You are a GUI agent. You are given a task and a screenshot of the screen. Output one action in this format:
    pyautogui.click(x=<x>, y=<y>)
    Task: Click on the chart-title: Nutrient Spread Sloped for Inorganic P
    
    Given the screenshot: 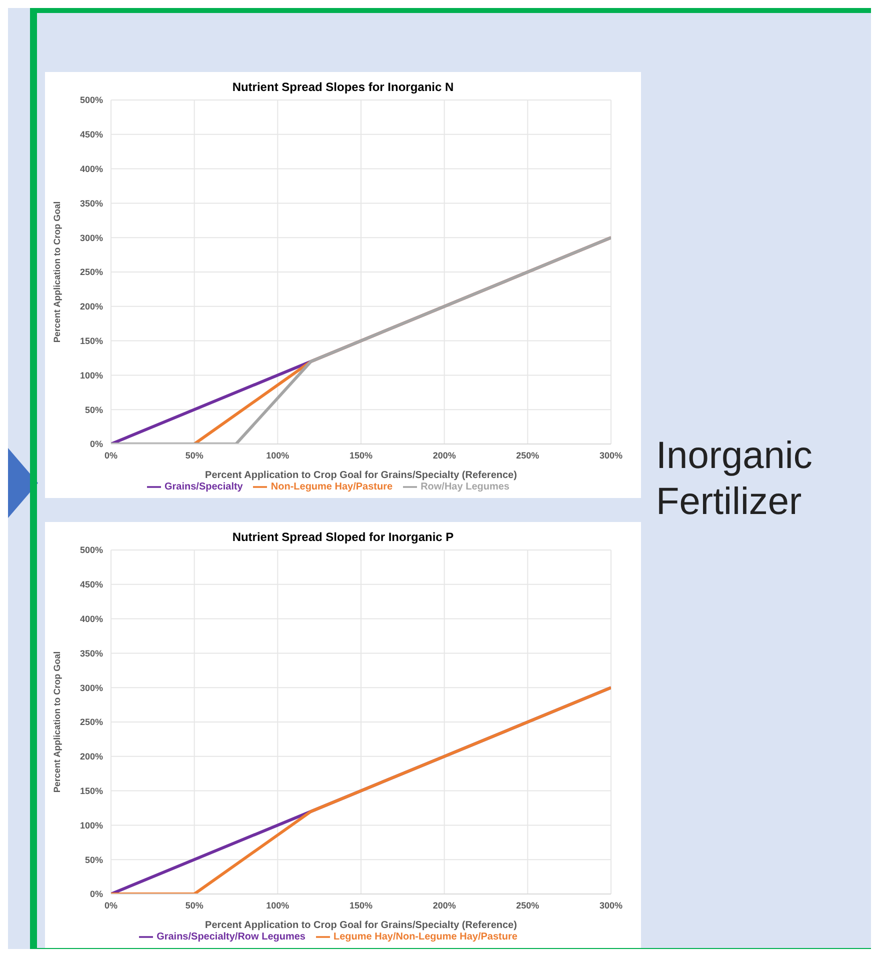 What is the action you would take?
    pyautogui.click(x=343, y=536)
    